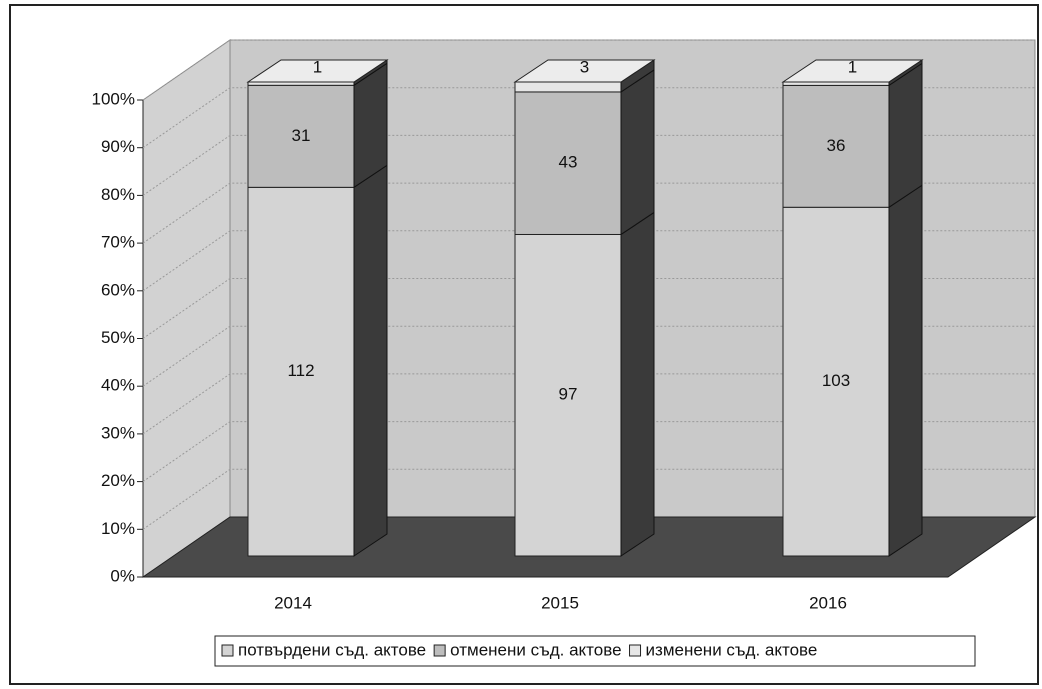  I want to click on y-tick-label: 10%, so click(118, 528).